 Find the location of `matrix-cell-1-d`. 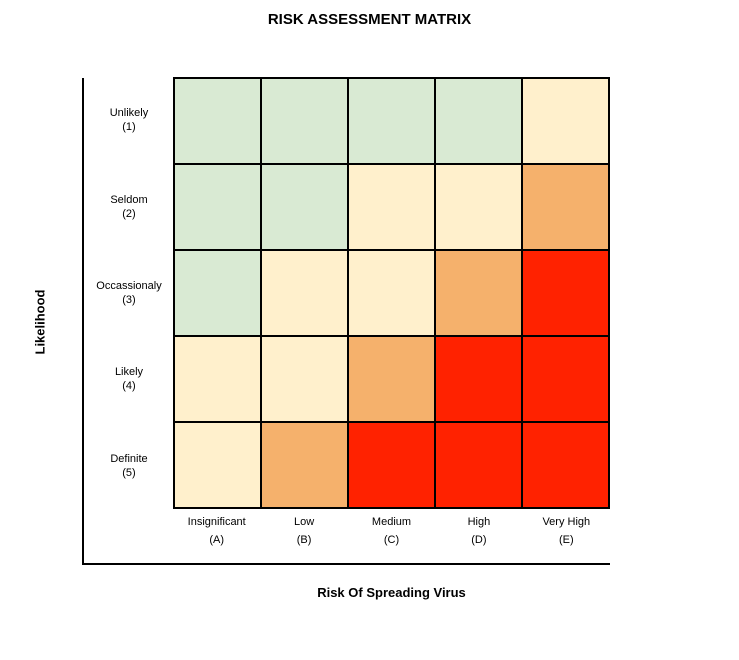

matrix-cell-1-d is located at coordinates (478, 121).